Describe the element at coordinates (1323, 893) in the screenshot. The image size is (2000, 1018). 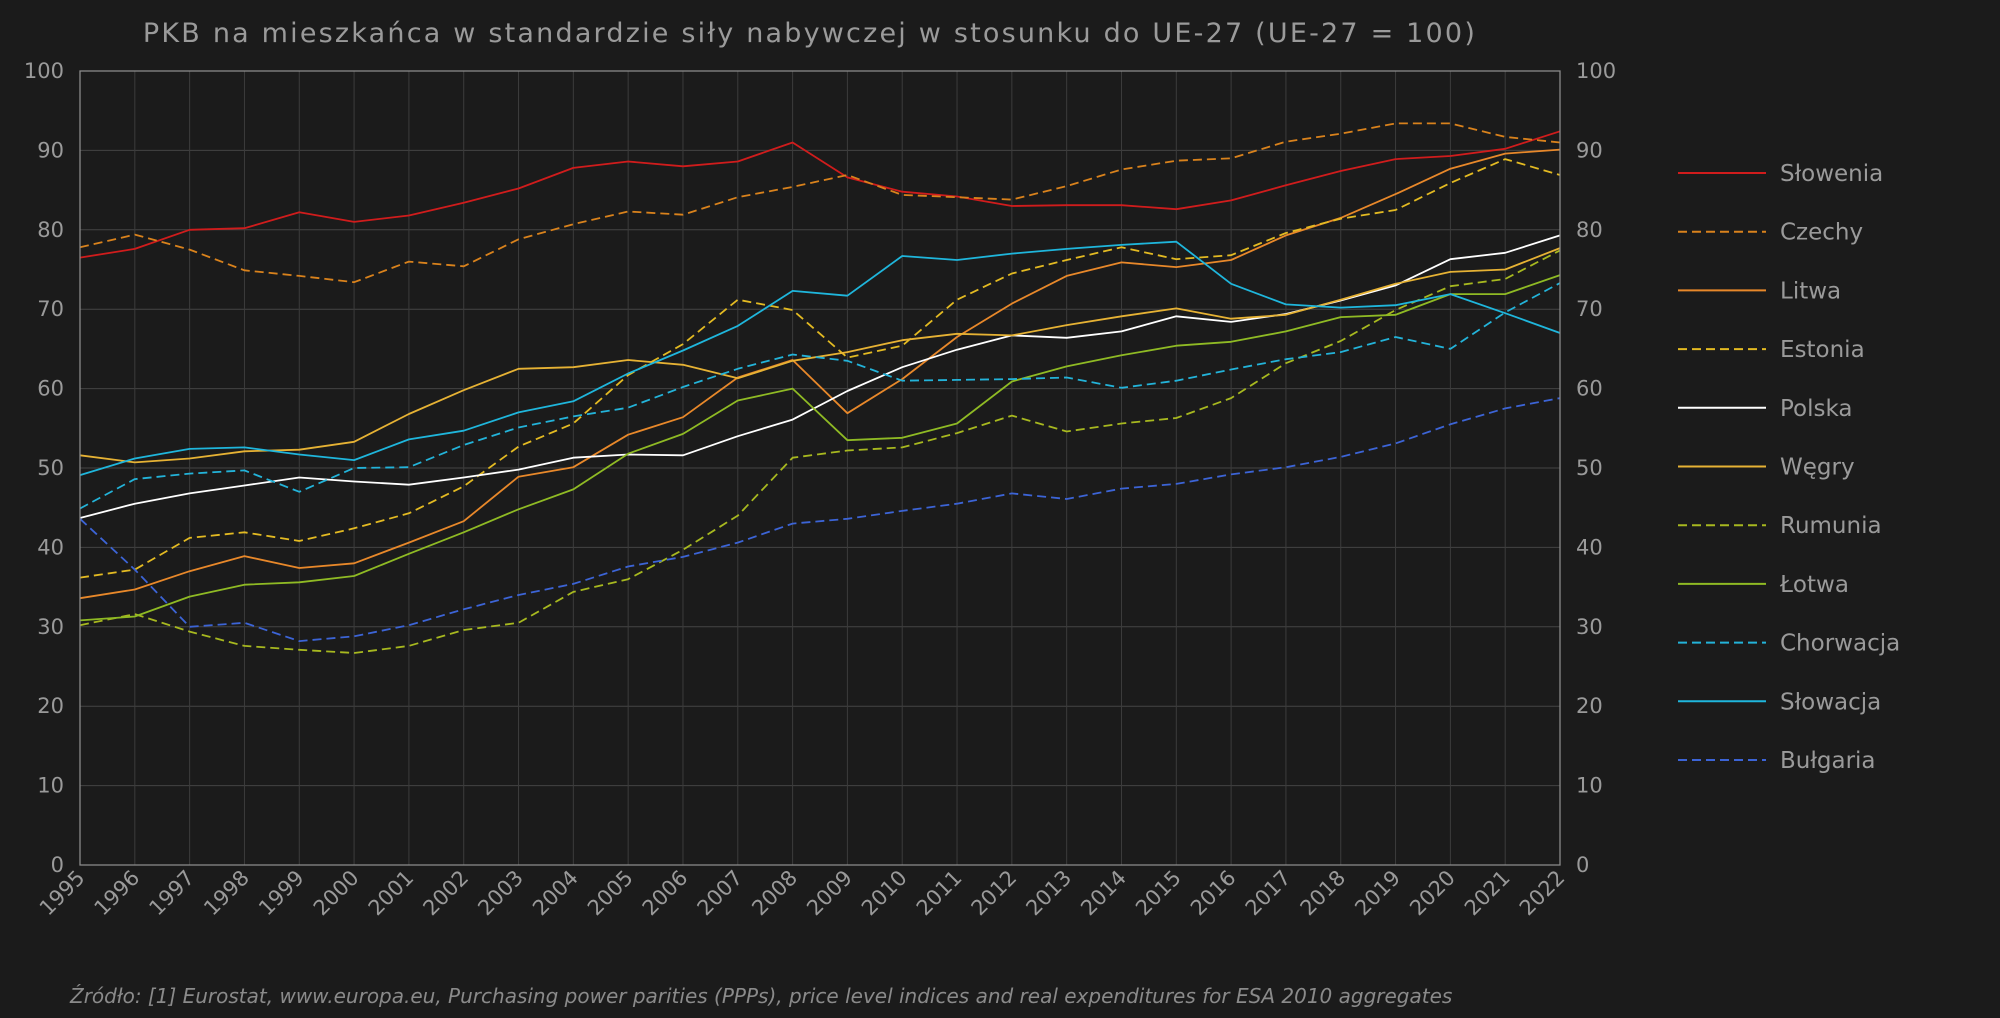
I see `x-tick-label: 2018` at that location.